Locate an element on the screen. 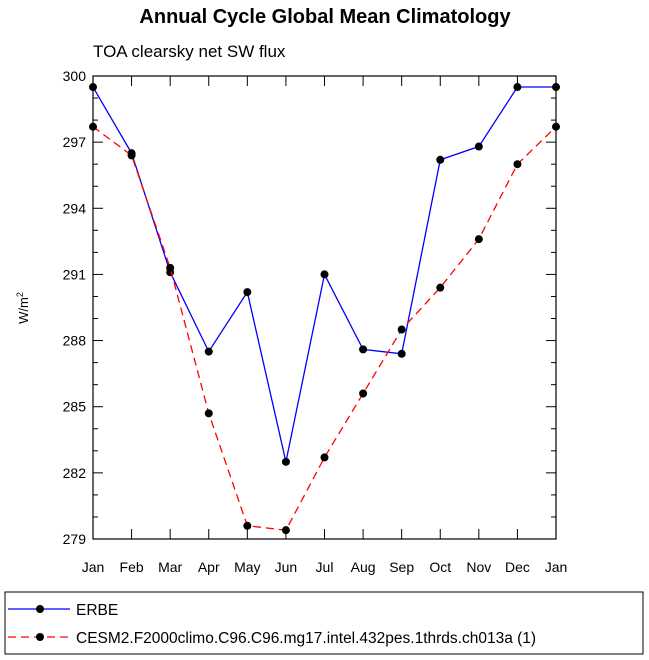 The height and width of the screenshot is (660, 649). y-axis-label: W/m2 is located at coordinates (23, 308).